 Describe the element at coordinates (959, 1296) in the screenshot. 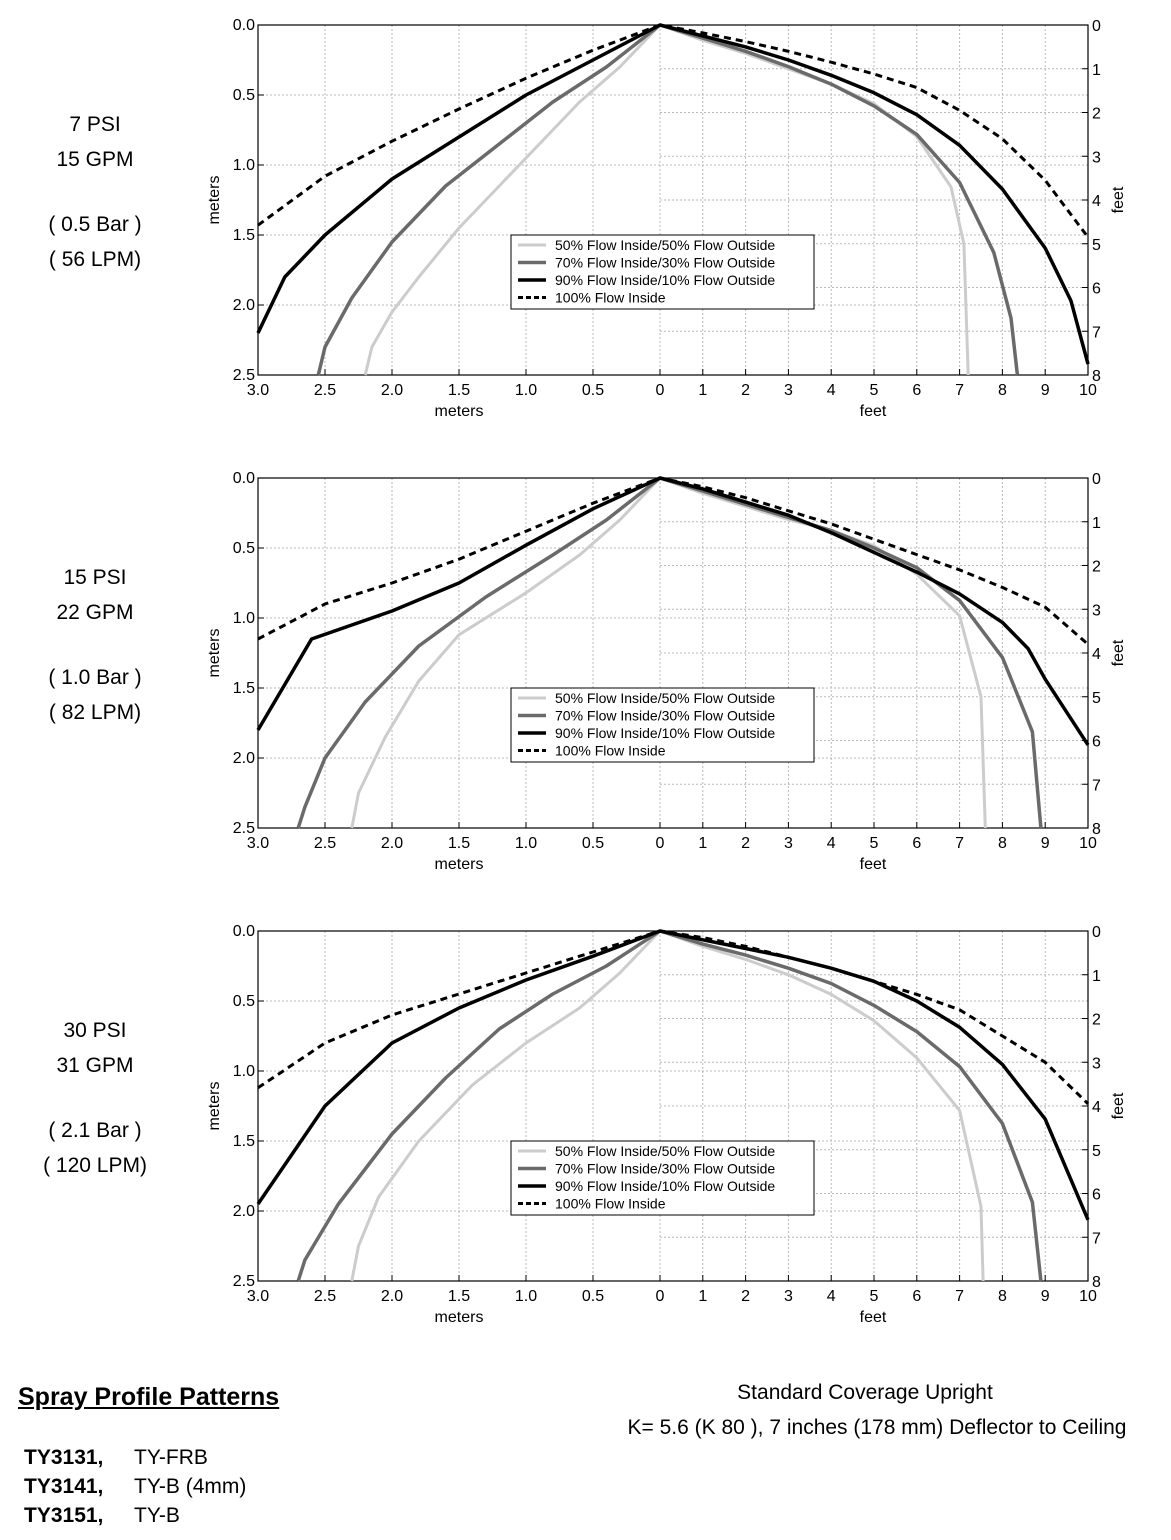

I see `x-tick-label-right: 7` at that location.